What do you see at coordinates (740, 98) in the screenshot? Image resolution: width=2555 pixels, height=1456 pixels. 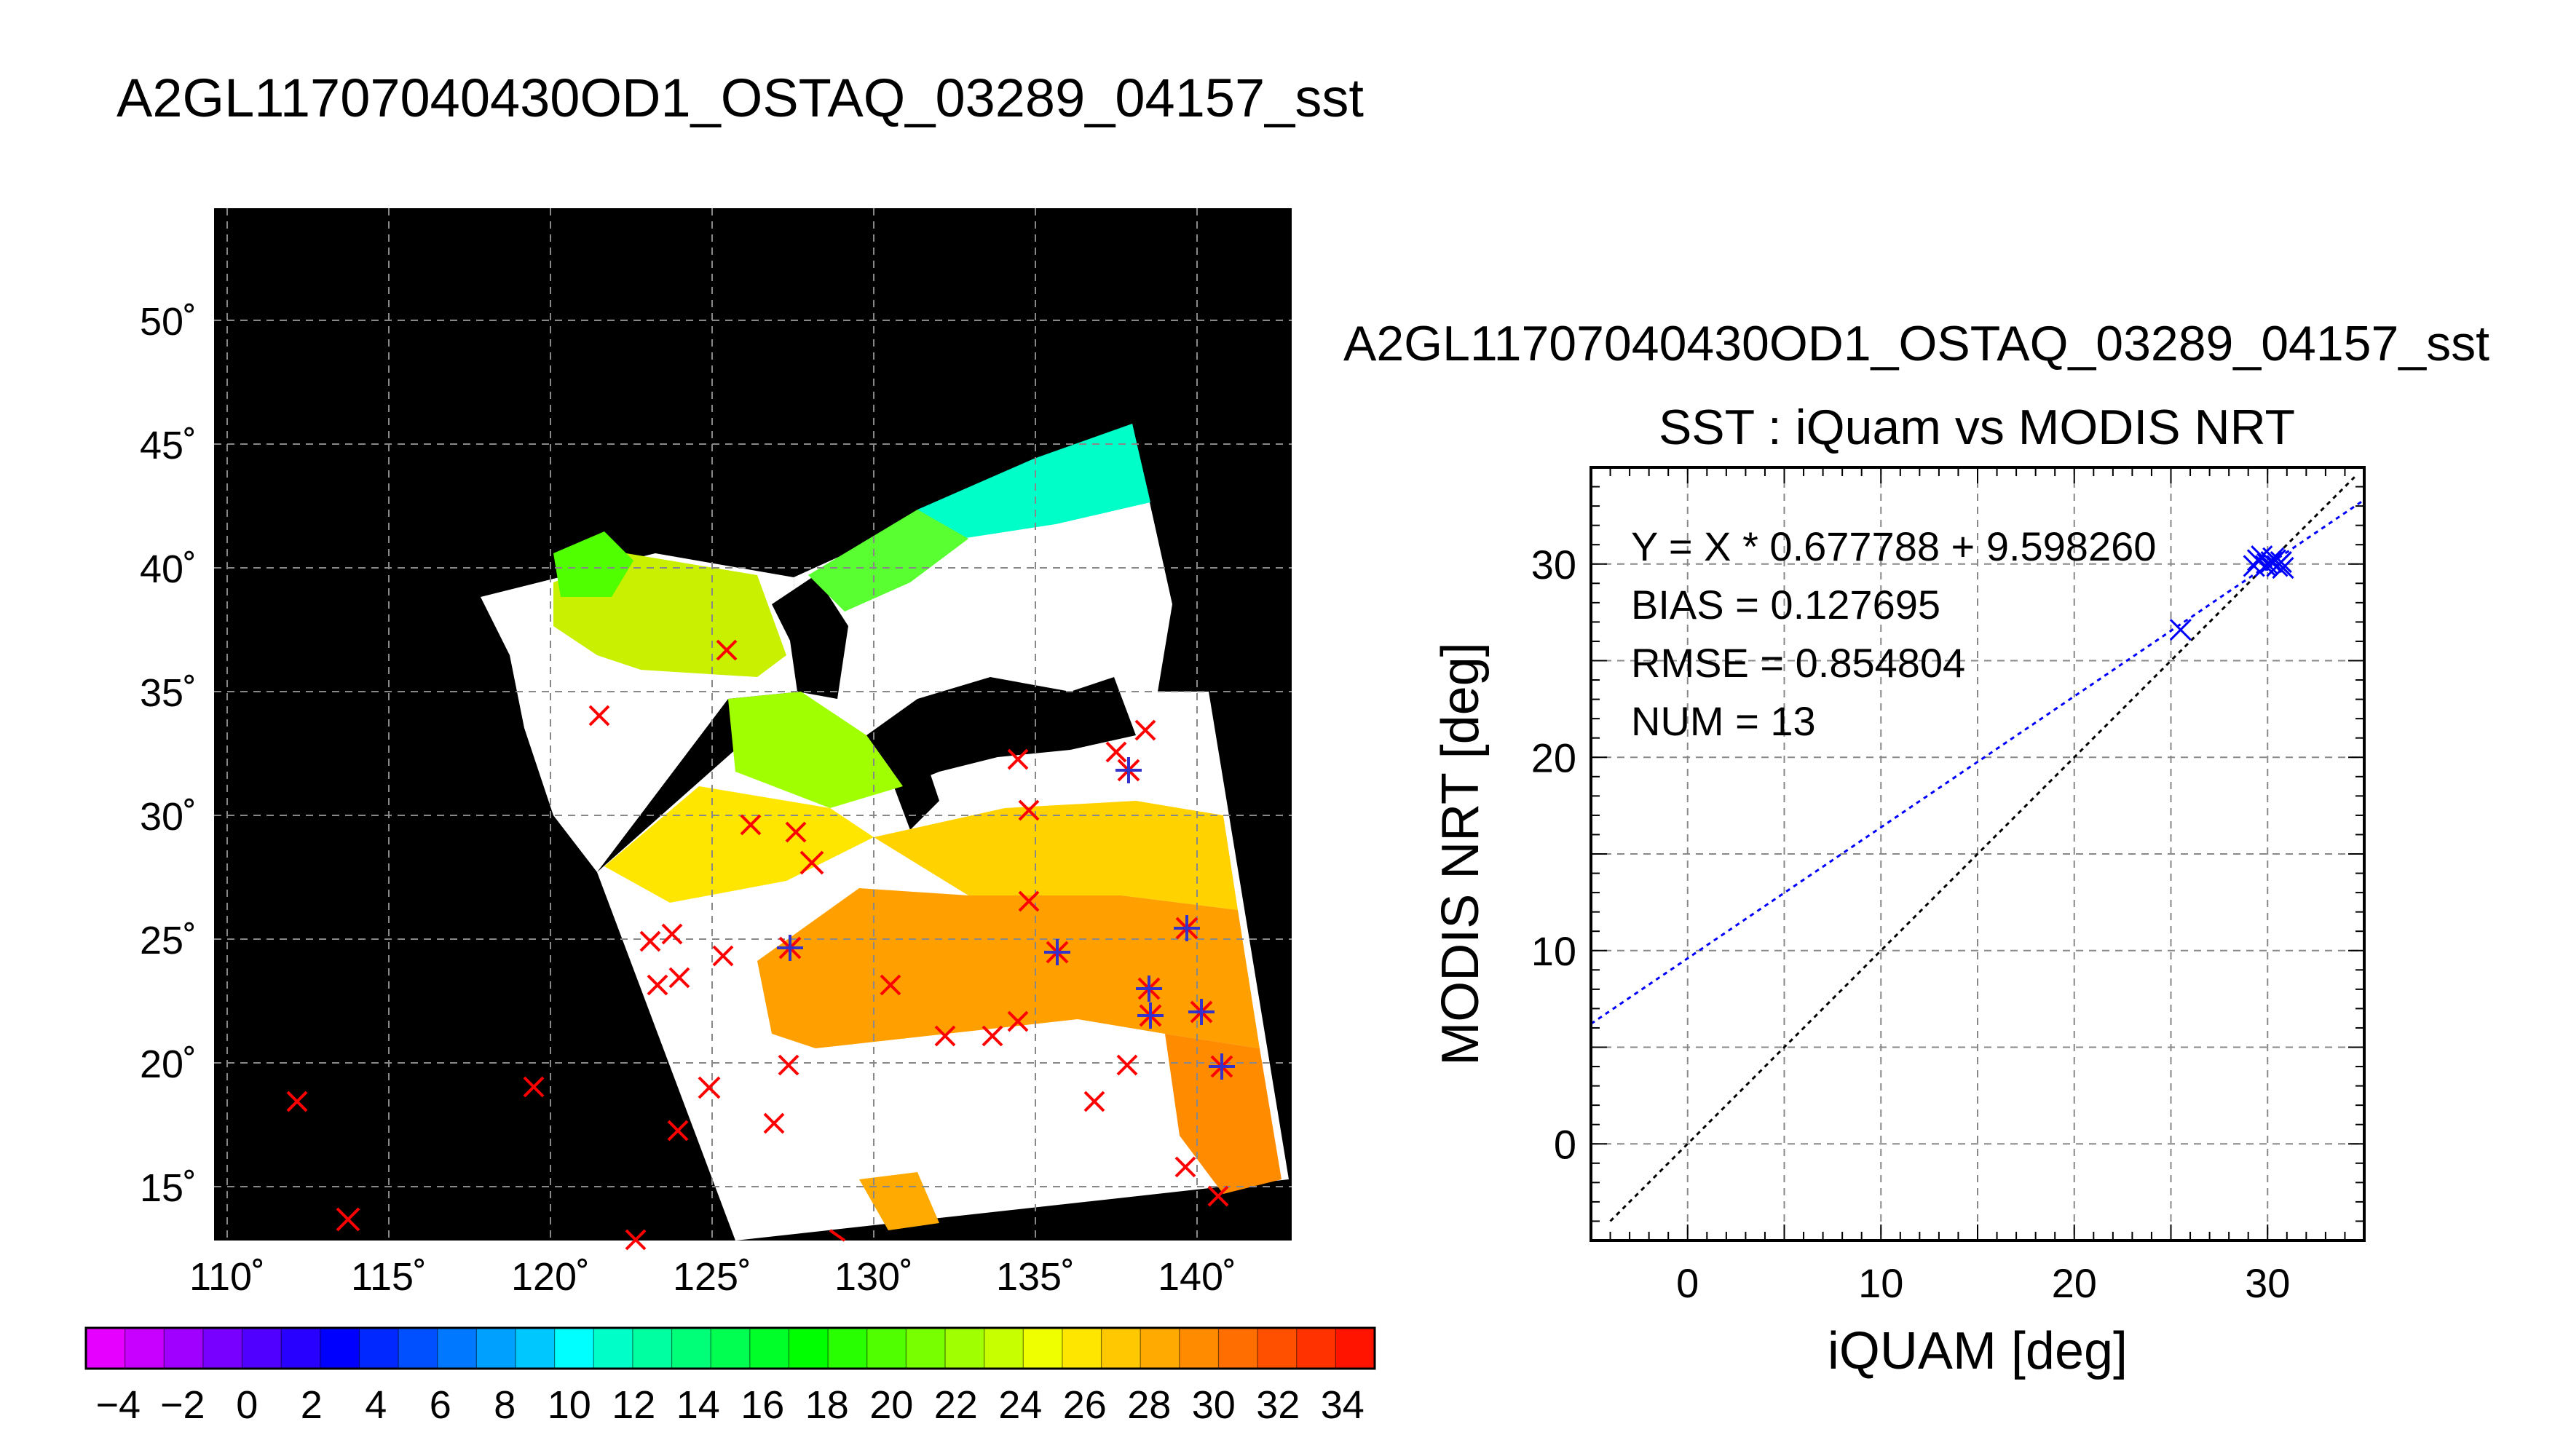 I see `map-title: A2GL11707040430OD1_OSTAQ_03289_04157_sst` at bounding box center [740, 98].